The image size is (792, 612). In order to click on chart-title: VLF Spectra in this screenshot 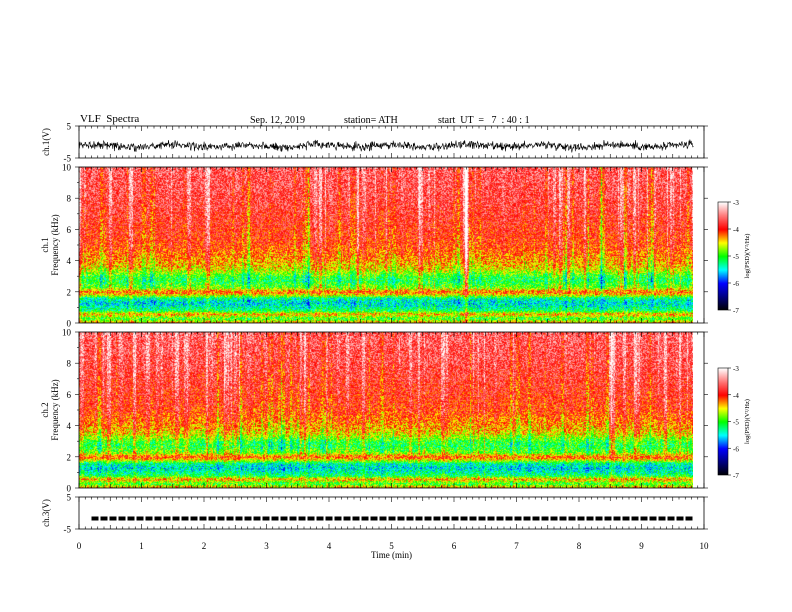, I will do `click(110, 119)`.